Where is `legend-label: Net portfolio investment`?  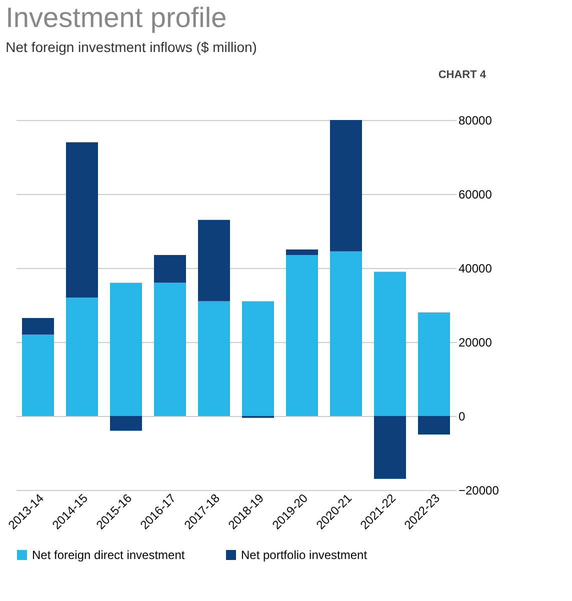
legend-label: Net portfolio investment is located at coordinates (304, 555).